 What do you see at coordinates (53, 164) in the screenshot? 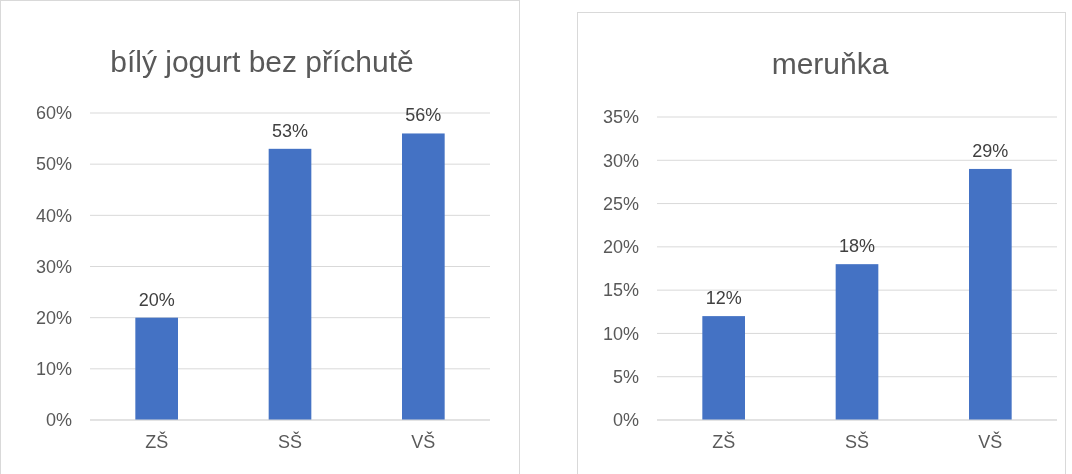
I see `y-tick-label: 50%` at bounding box center [53, 164].